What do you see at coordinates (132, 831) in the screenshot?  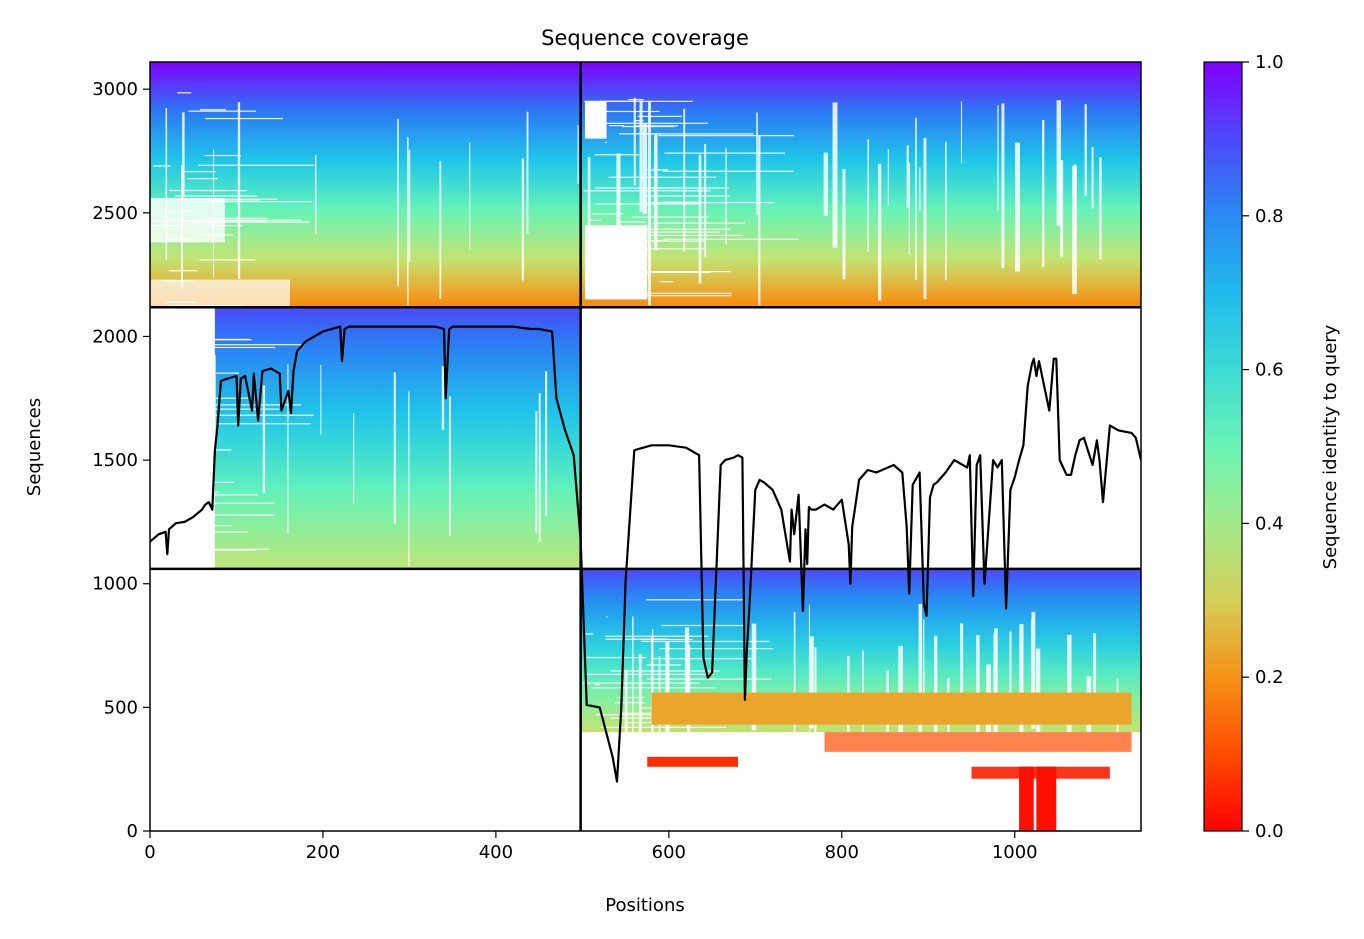 I see `y-tick-label: 0` at bounding box center [132, 831].